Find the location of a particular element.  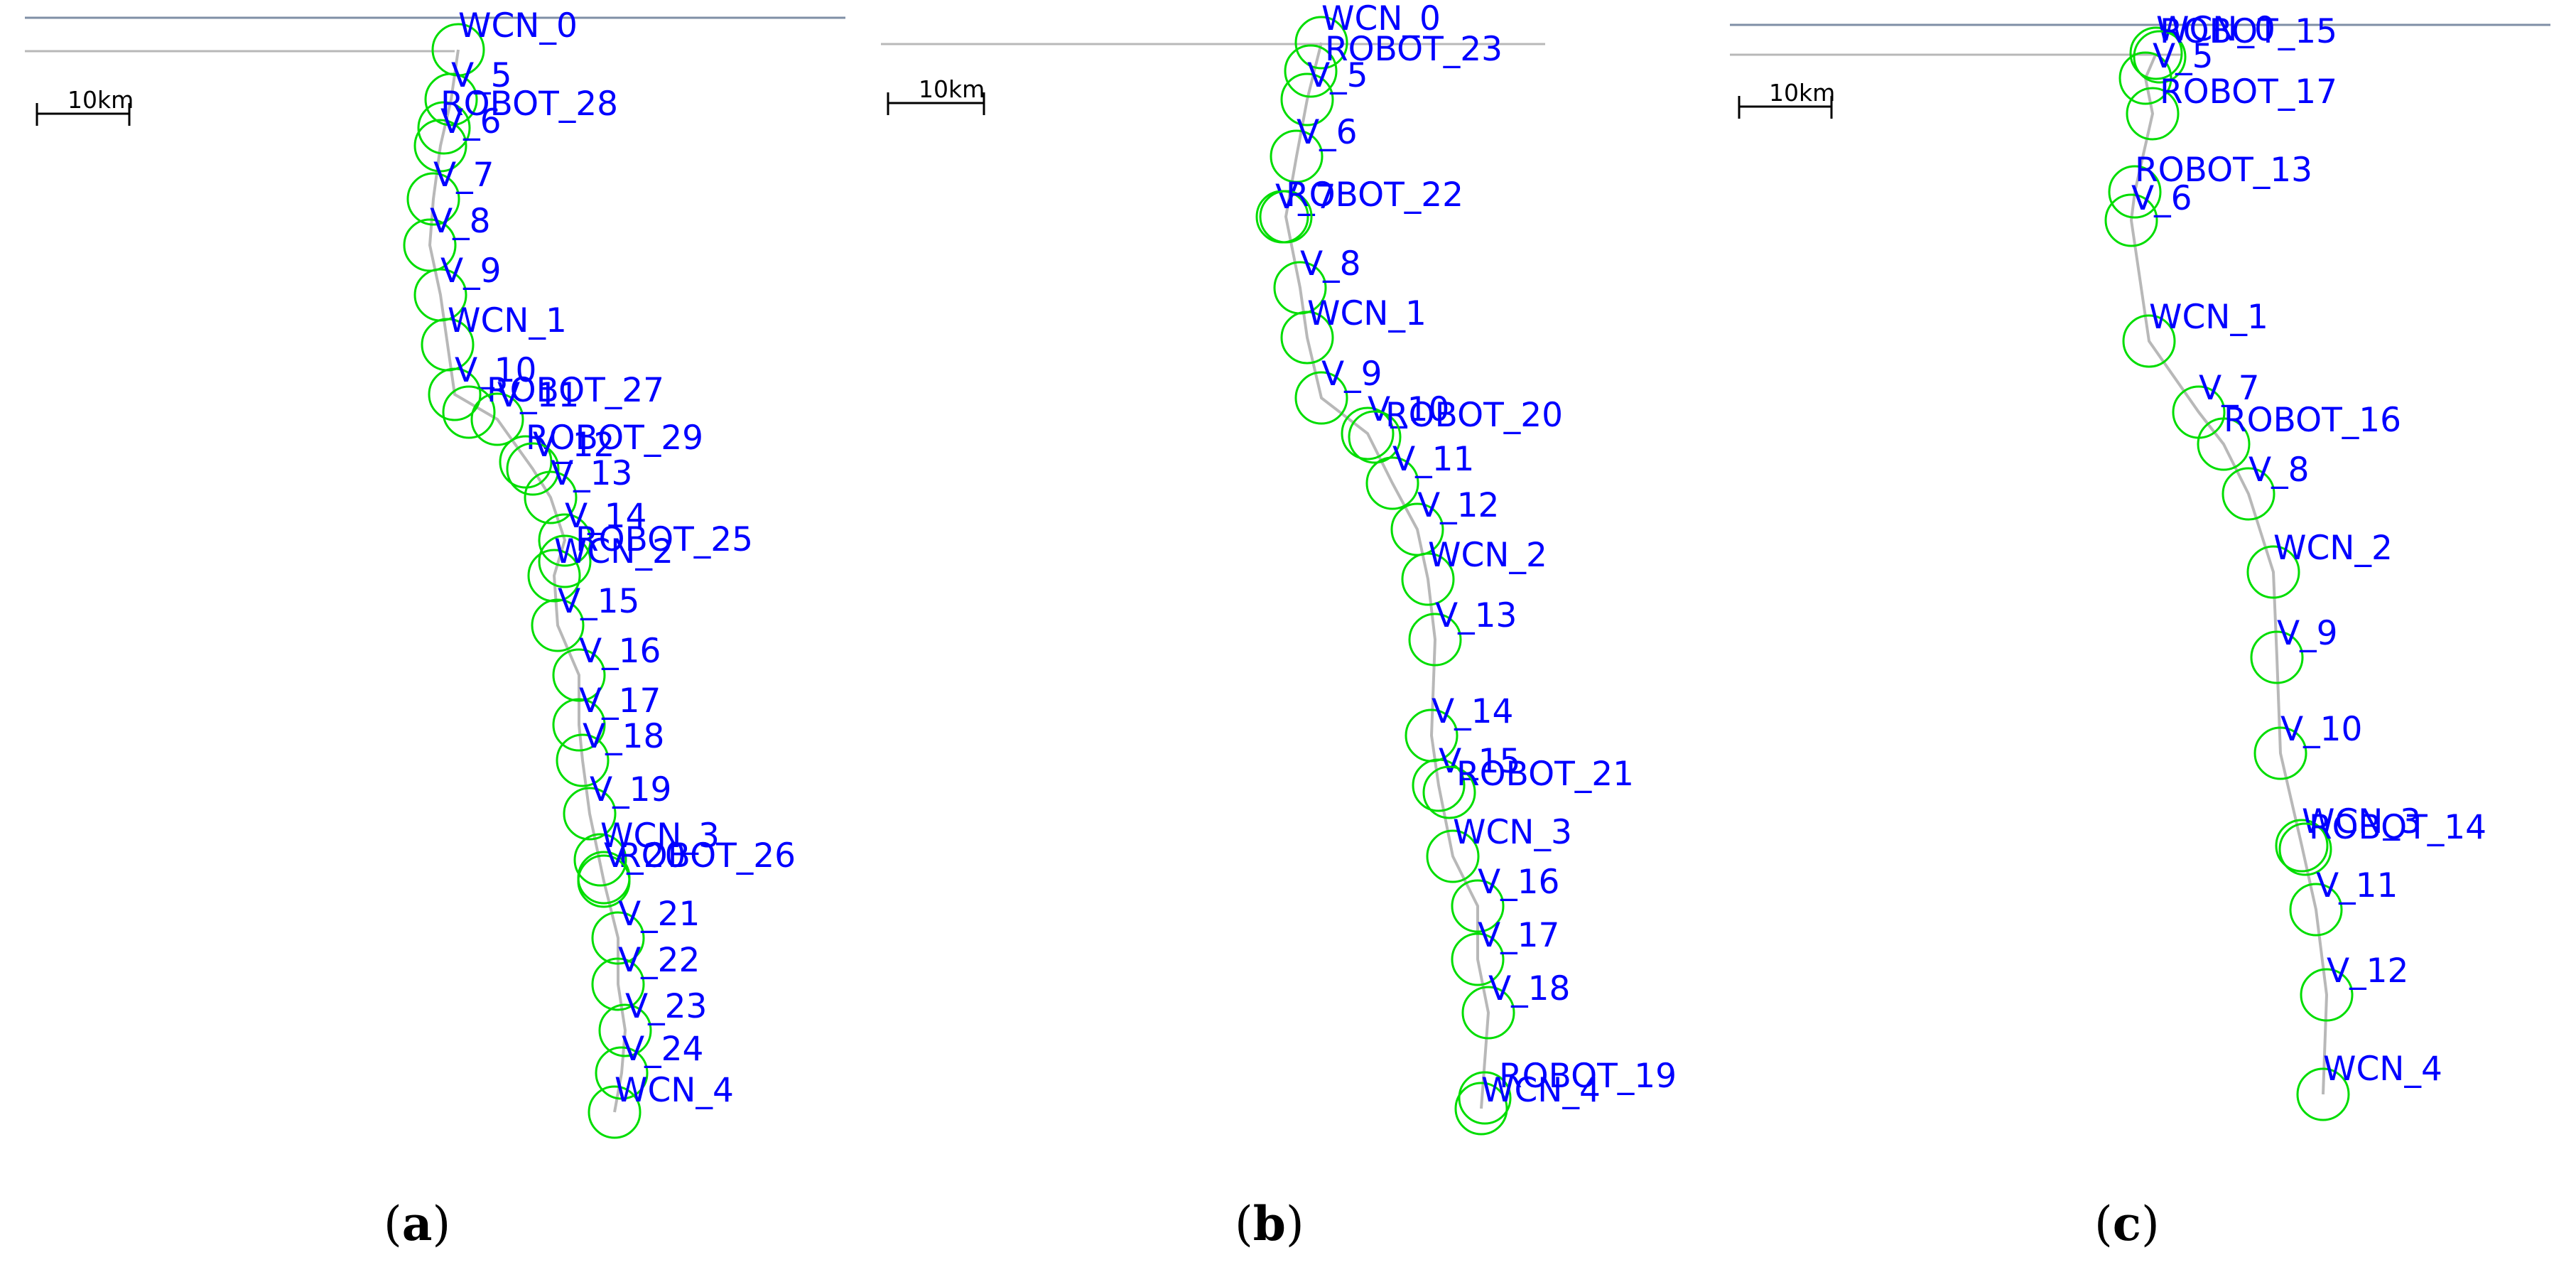

node-label: V_14 is located at coordinates (1472, 712).